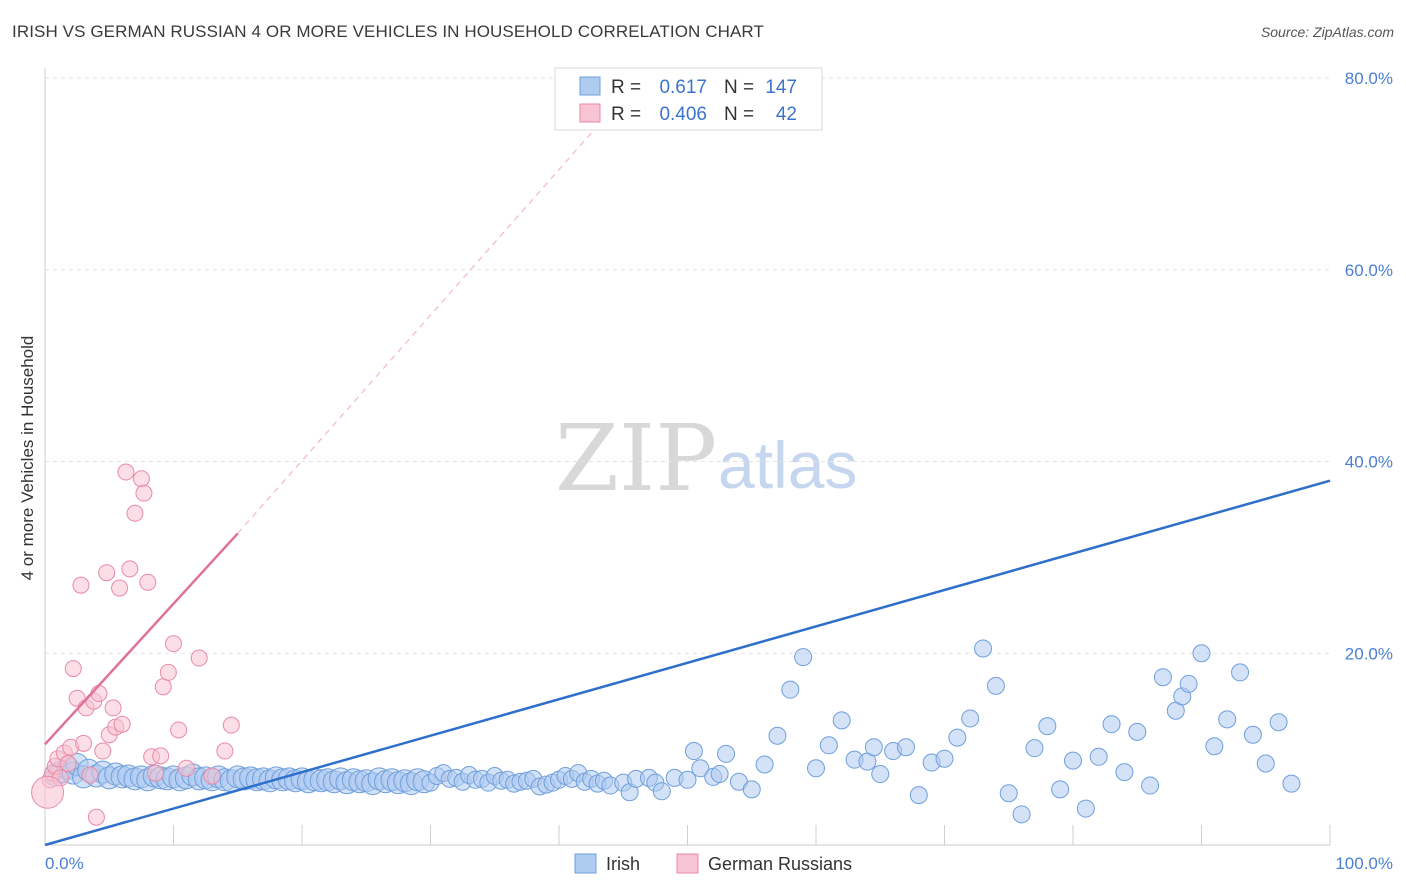 Image resolution: width=1406 pixels, height=892 pixels. Describe the element at coordinates (683, 114) in the screenshot. I see `legend-r-value: 0.406` at that location.